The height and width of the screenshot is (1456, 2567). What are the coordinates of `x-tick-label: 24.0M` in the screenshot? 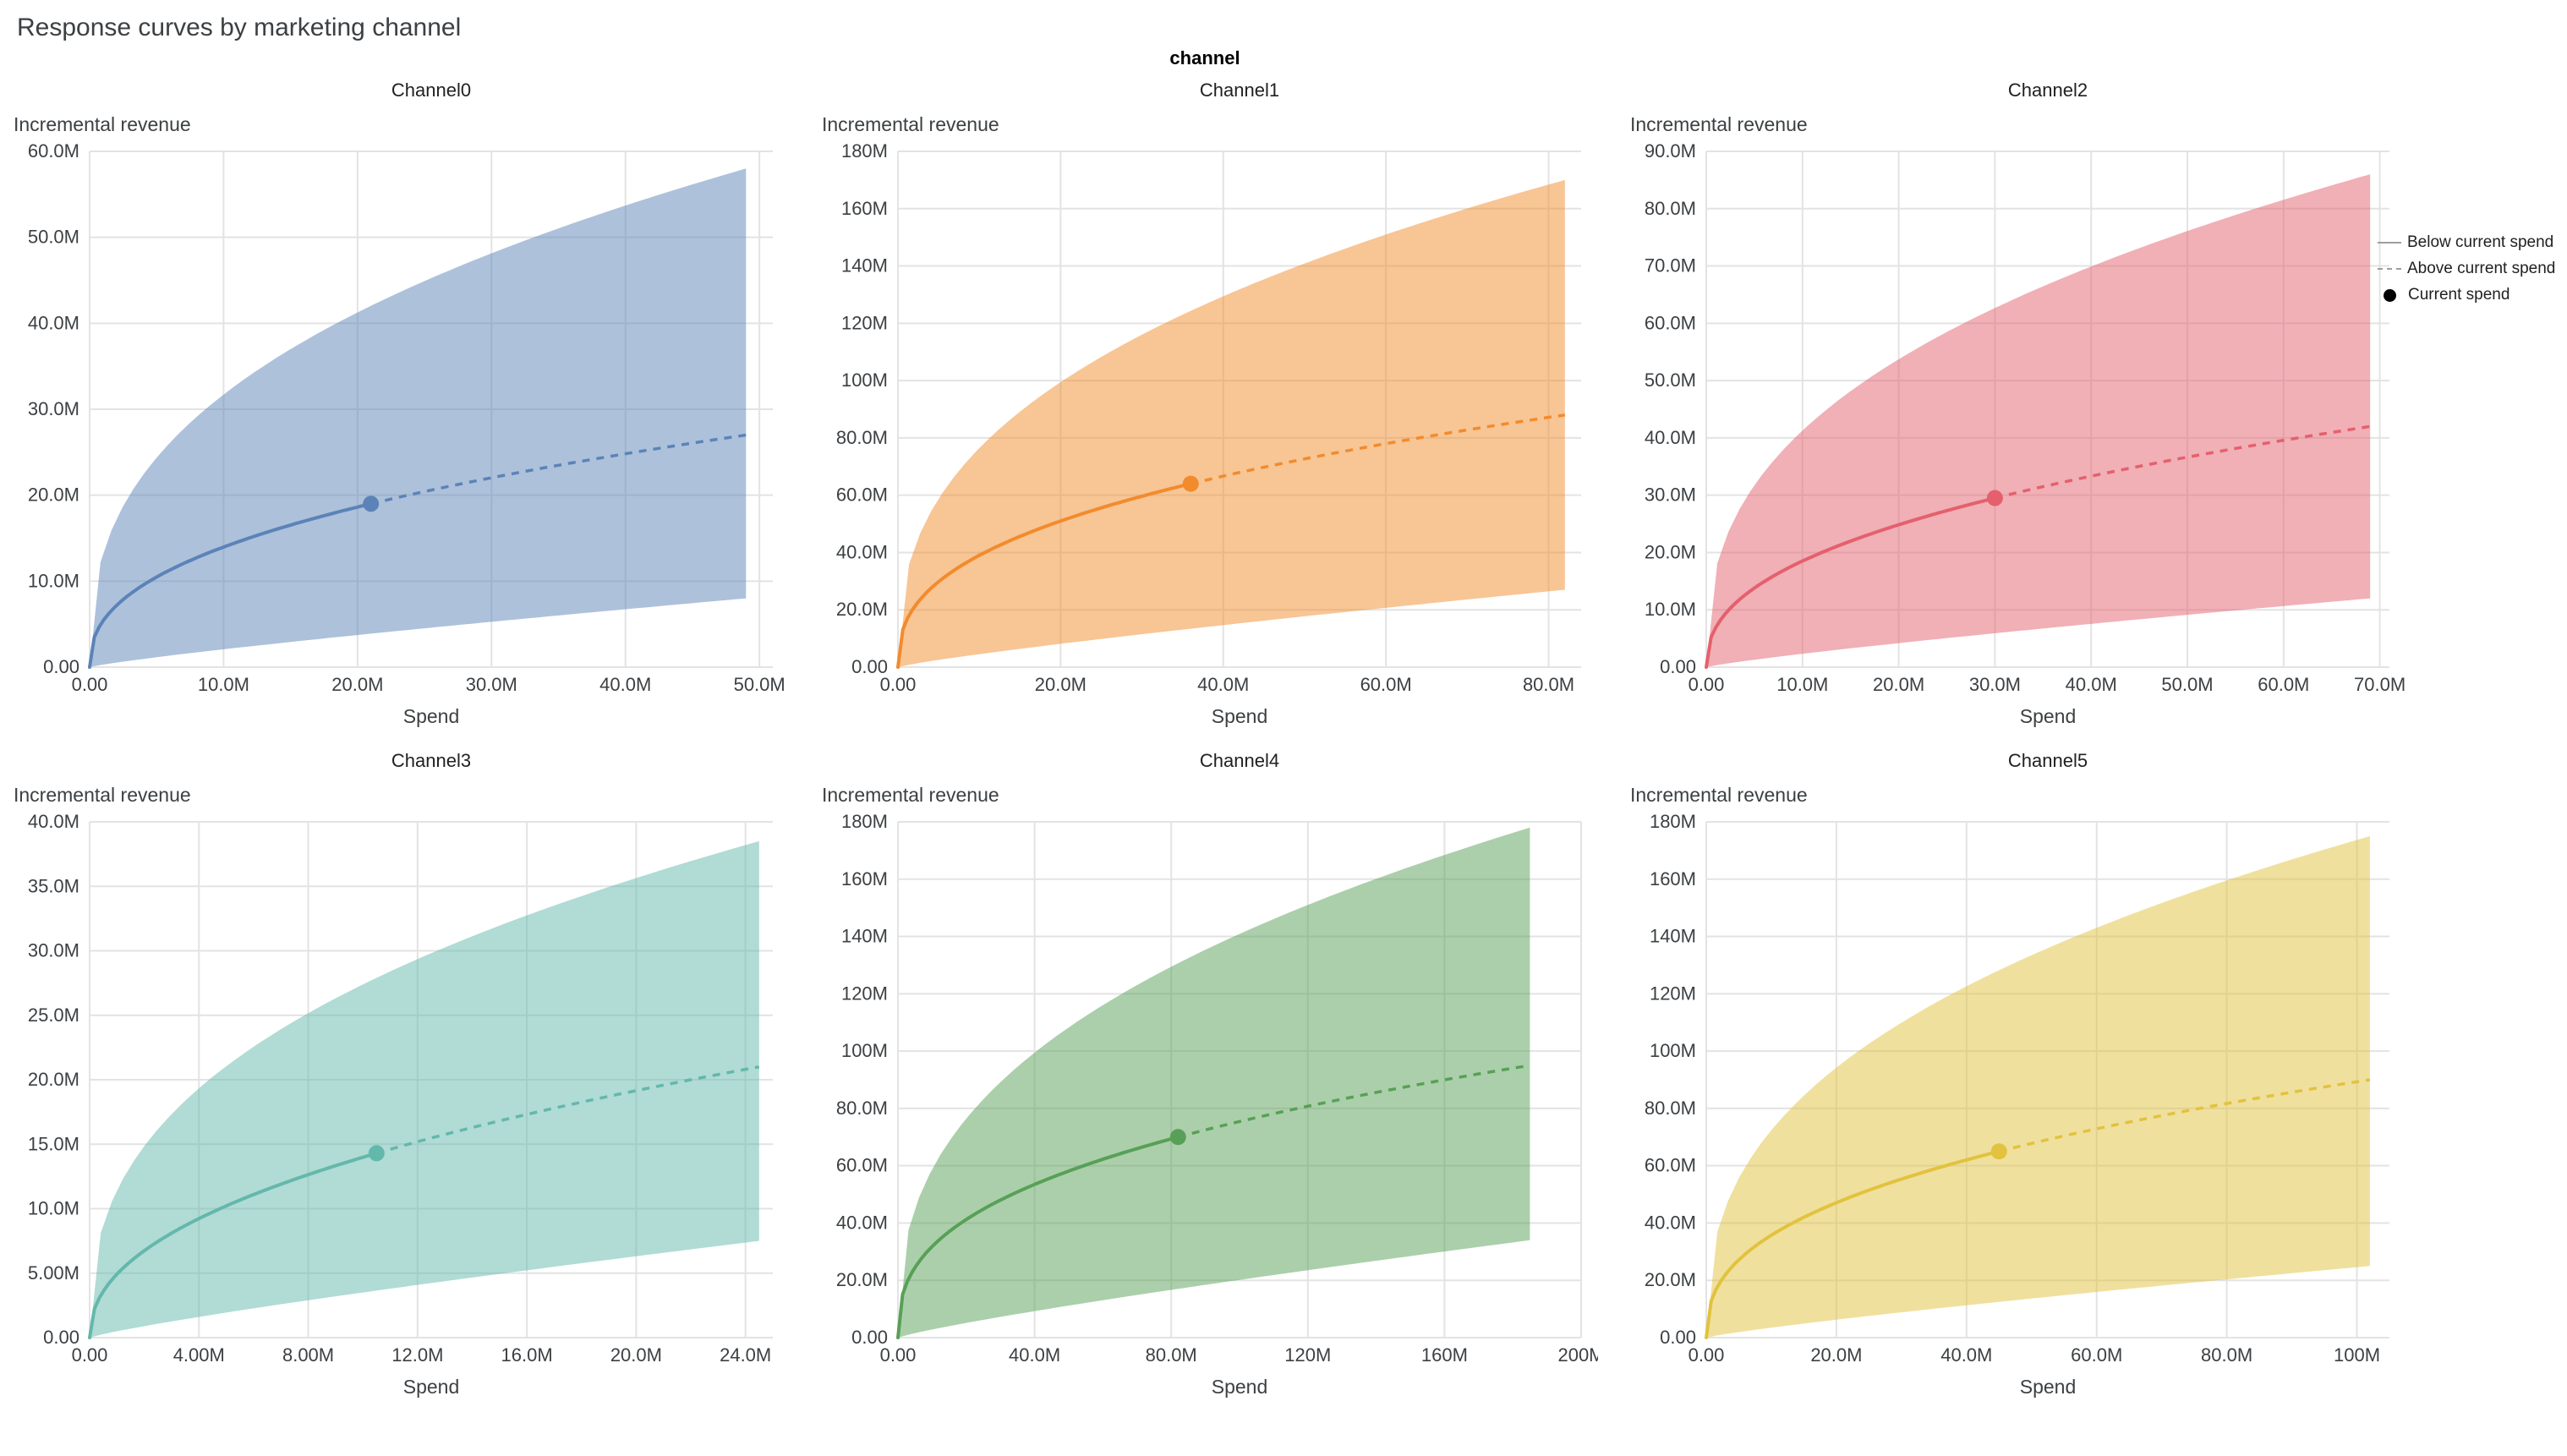 It's located at (745, 1355).